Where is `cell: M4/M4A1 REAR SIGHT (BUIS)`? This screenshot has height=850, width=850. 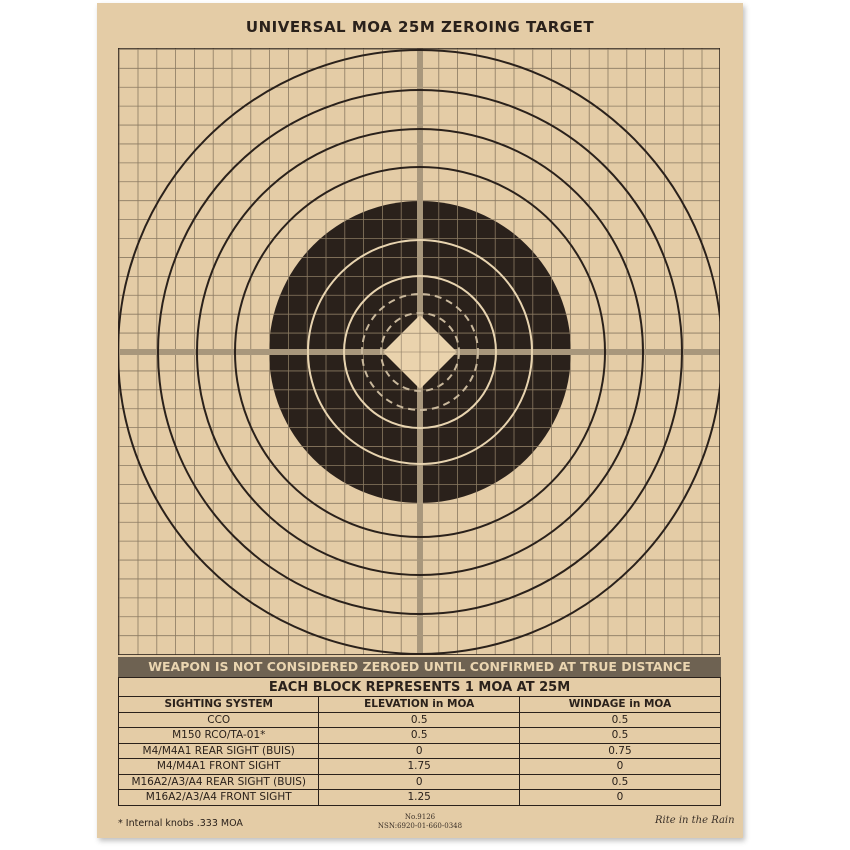 cell: M4/M4A1 REAR SIGHT (BUIS) is located at coordinates (218, 750).